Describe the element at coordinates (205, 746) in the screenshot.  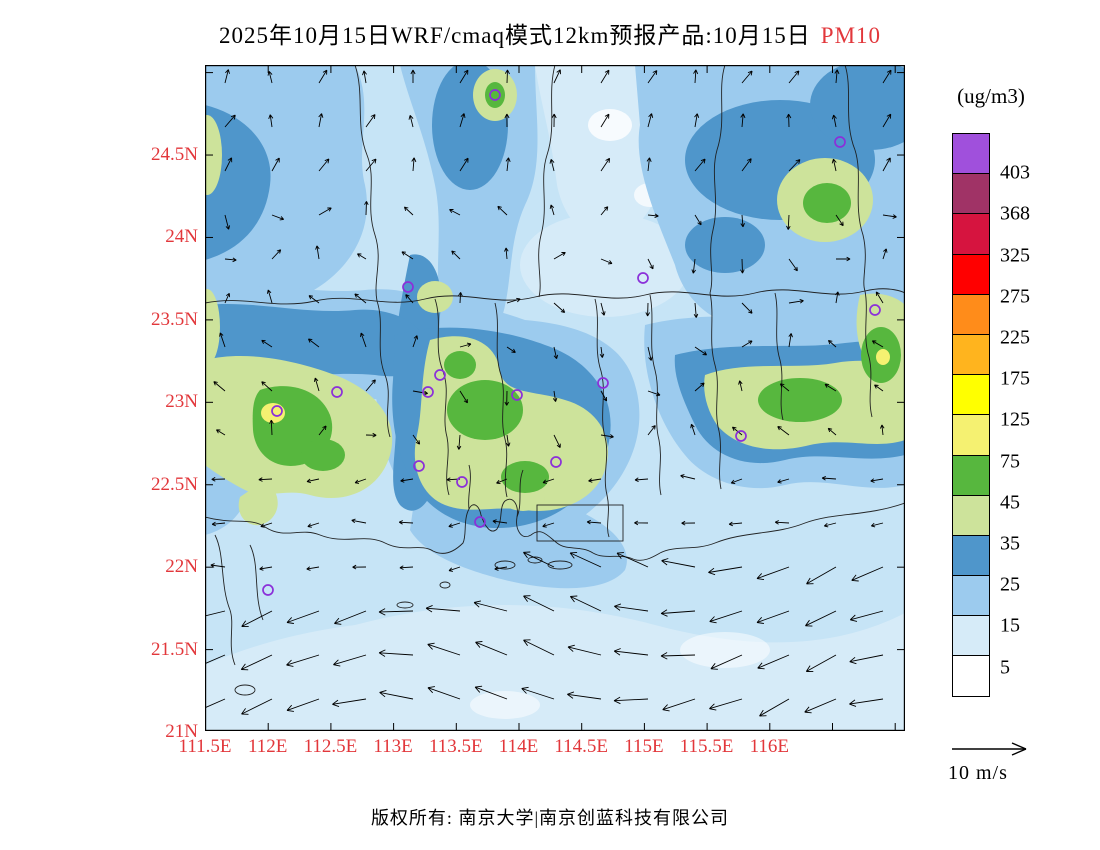
I see `lon-tick-label: 111.5E` at that location.